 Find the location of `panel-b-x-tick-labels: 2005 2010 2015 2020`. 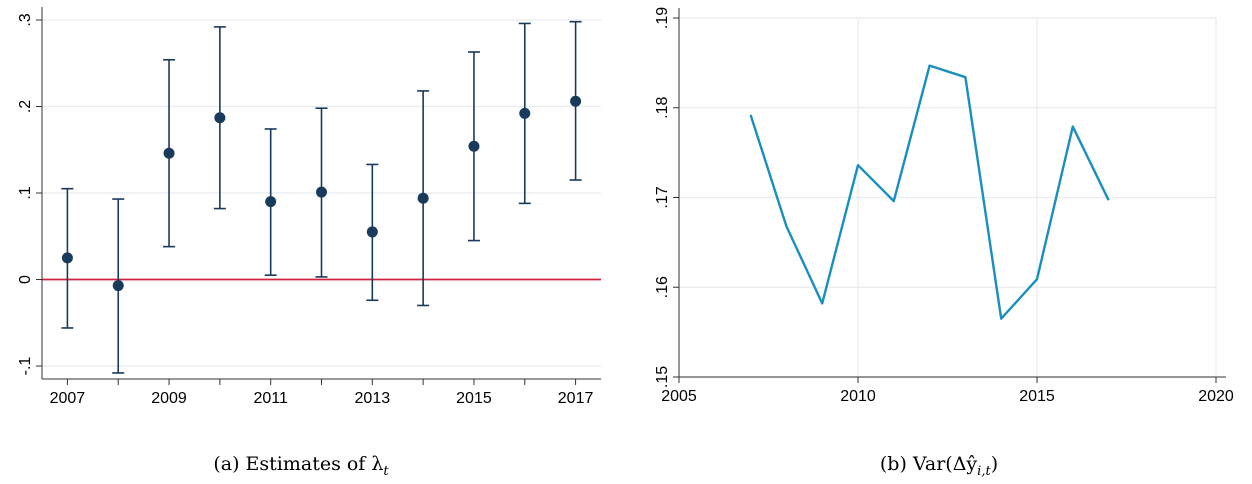

panel-b-x-tick-labels: 2005 2010 2015 2020 is located at coordinates (947, 396).